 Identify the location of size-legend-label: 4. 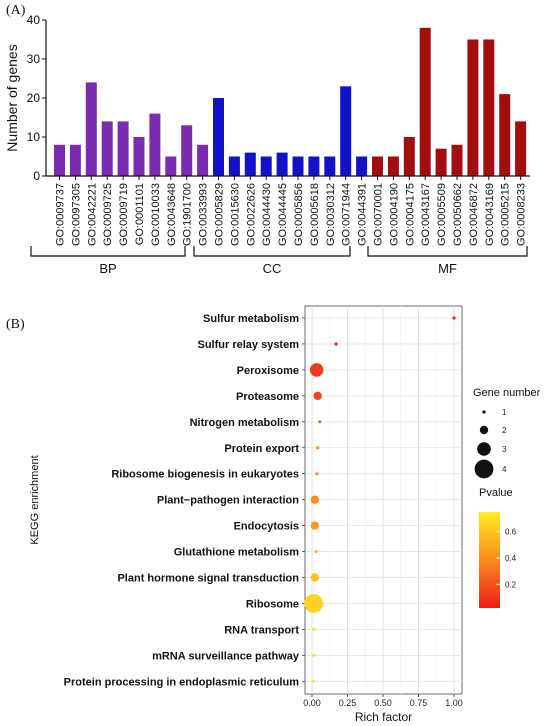
(504, 469).